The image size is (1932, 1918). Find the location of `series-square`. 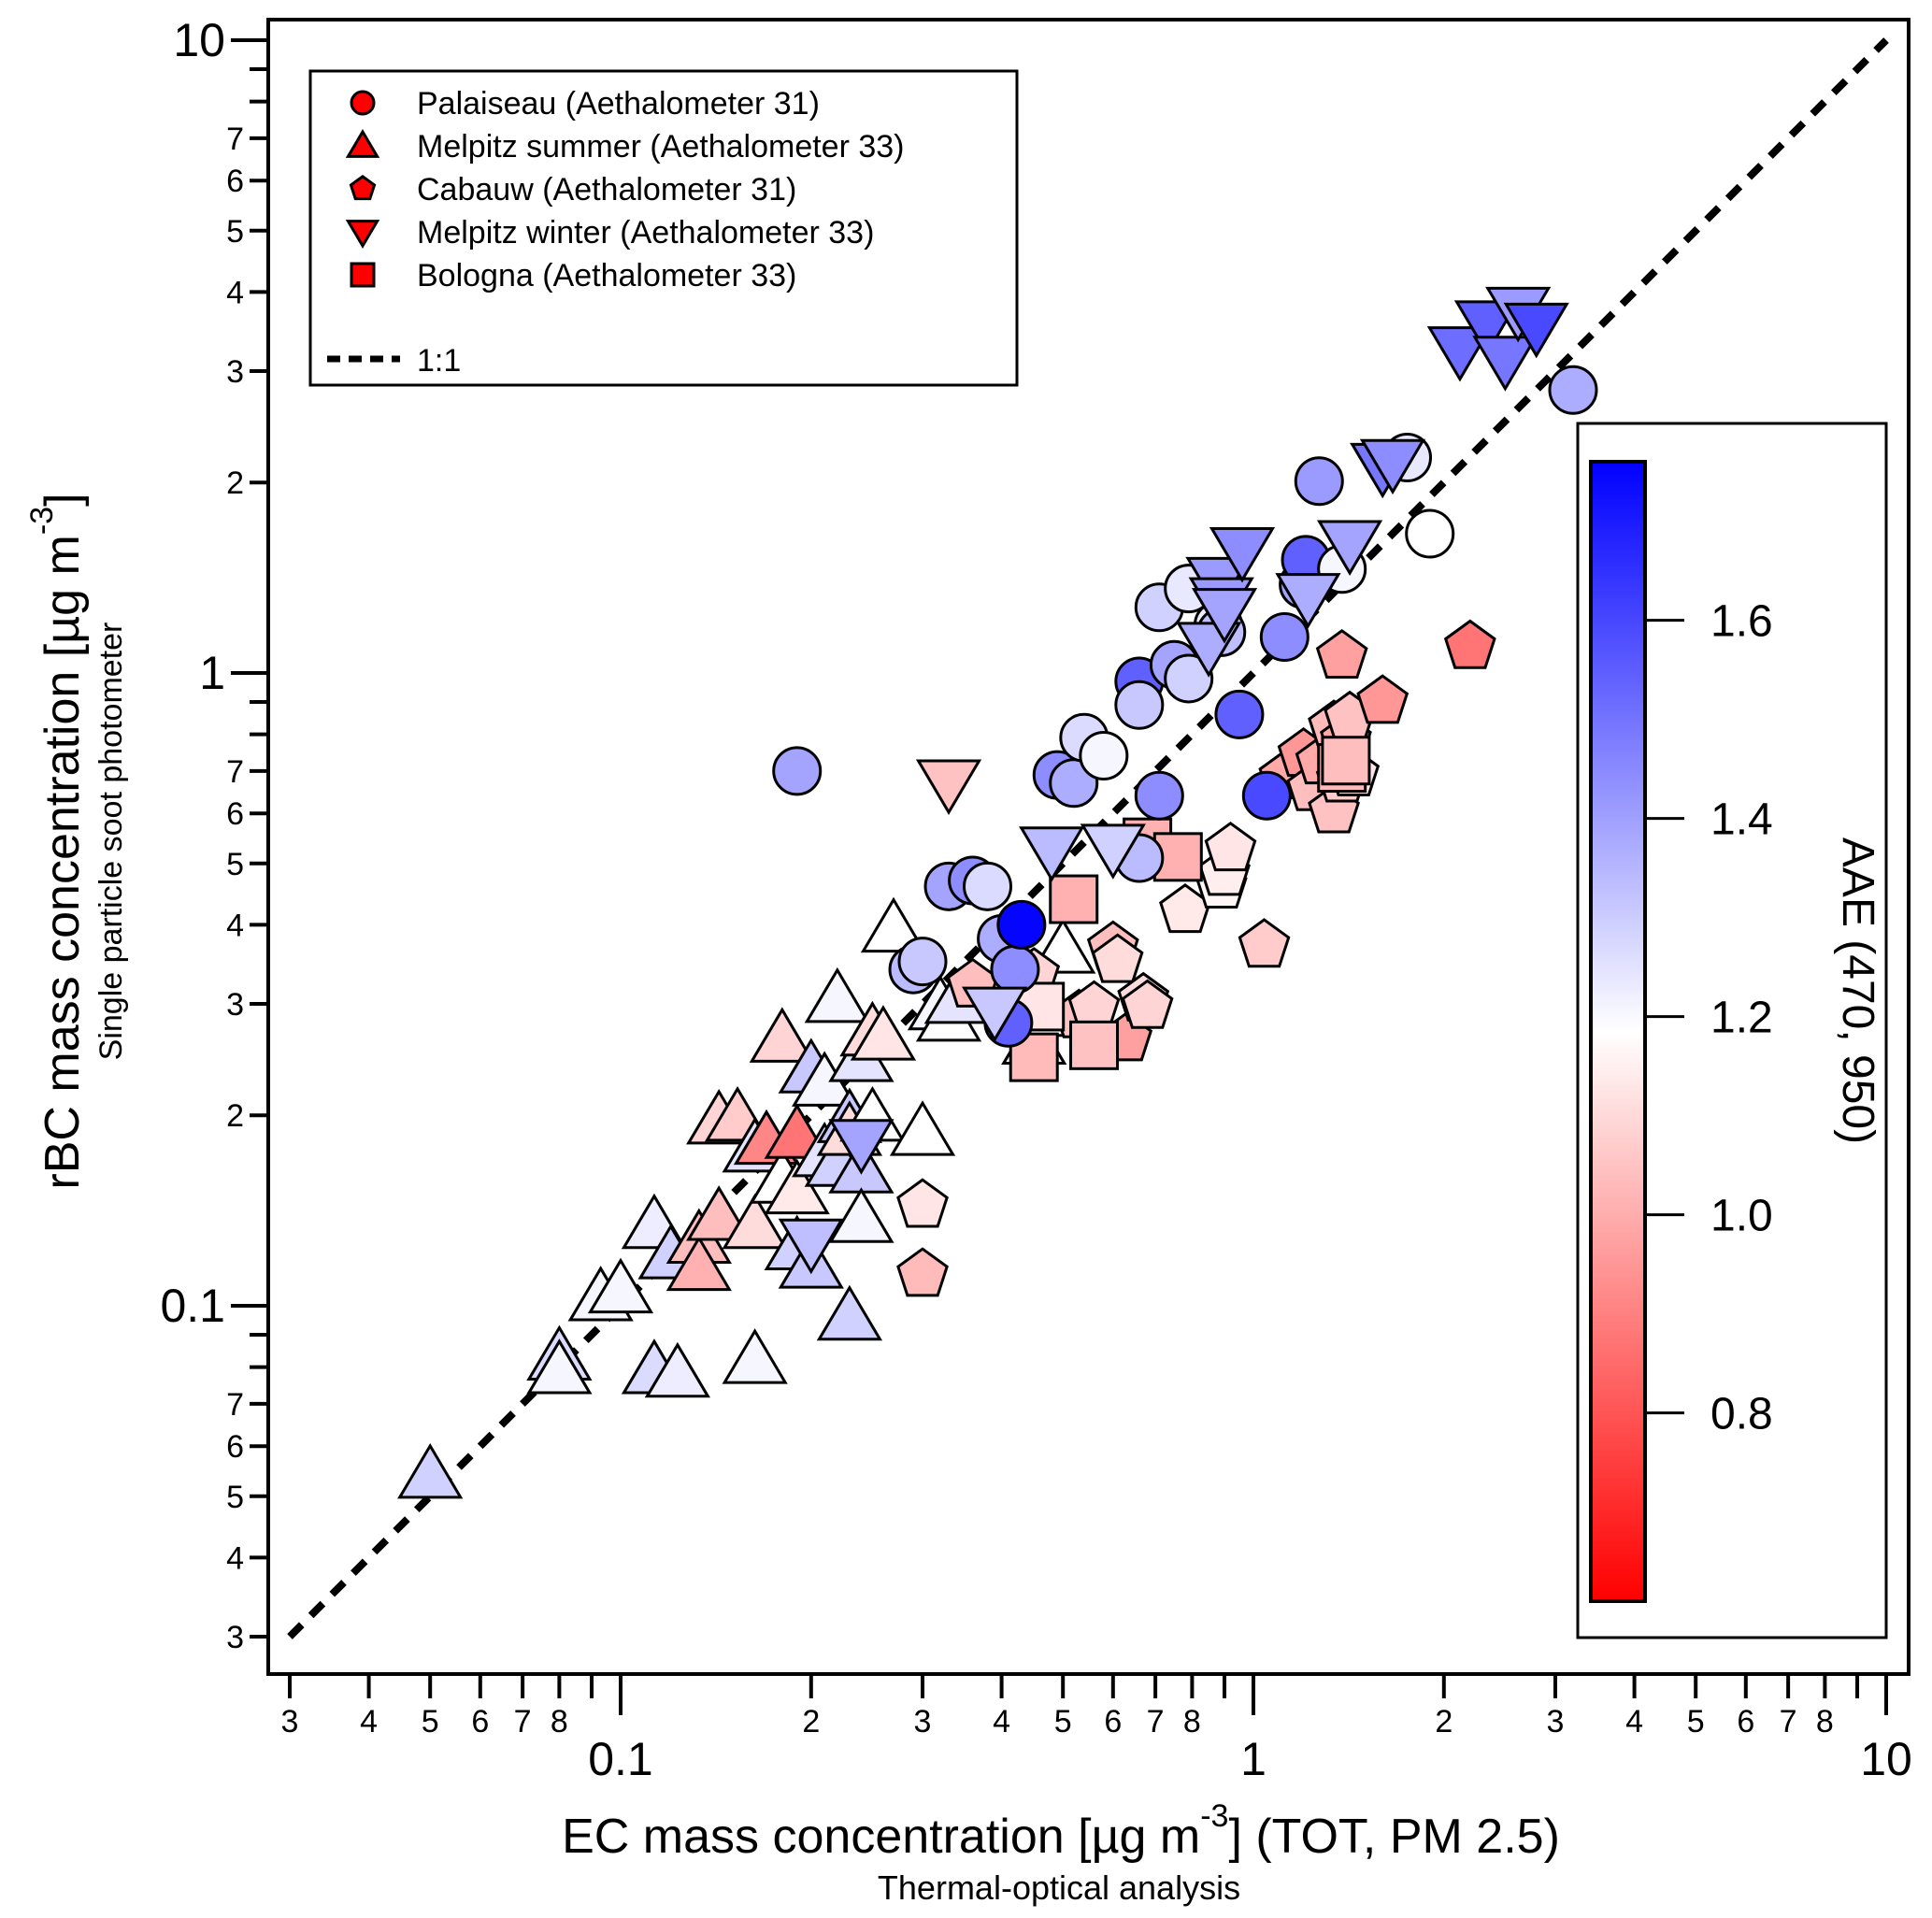

series-square is located at coordinates (1190, 909).